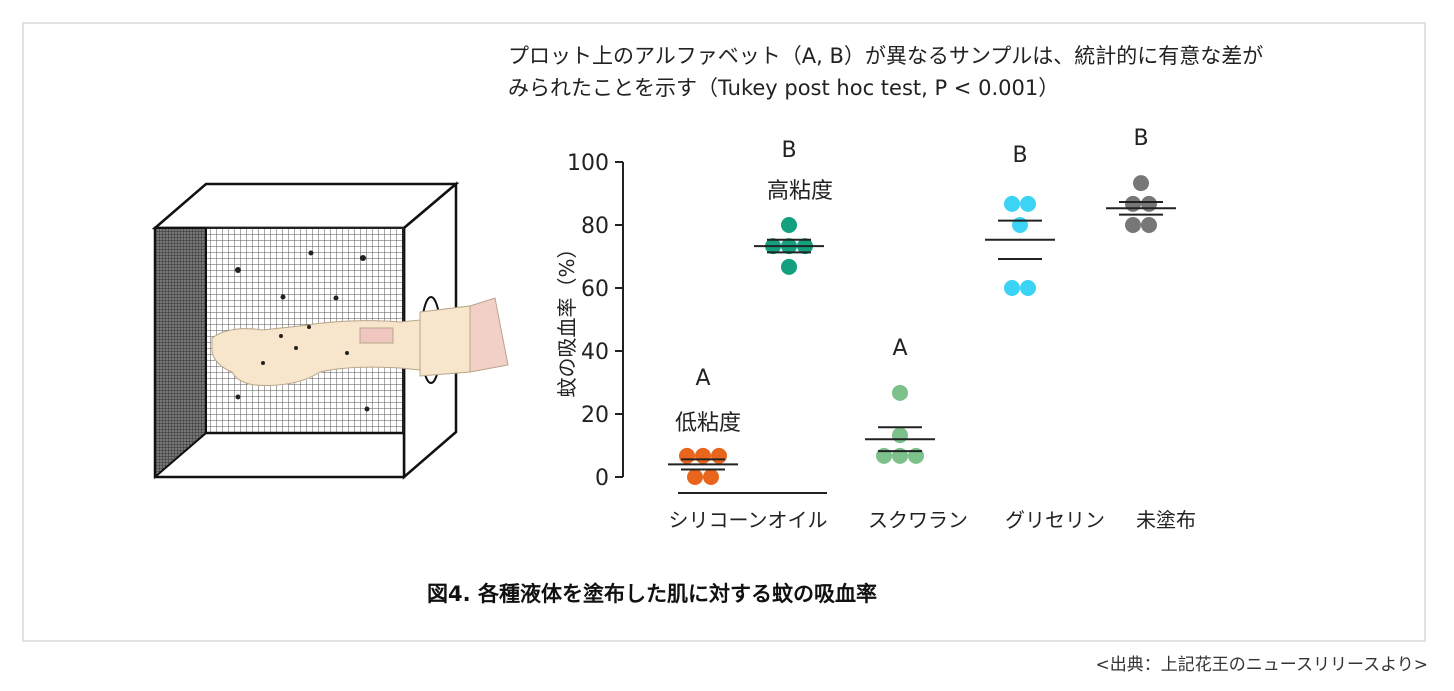 The width and height of the screenshot is (1454, 691). Describe the element at coordinates (595, 415) in the screenshot. I see `y-tick-label: 20` at that location.